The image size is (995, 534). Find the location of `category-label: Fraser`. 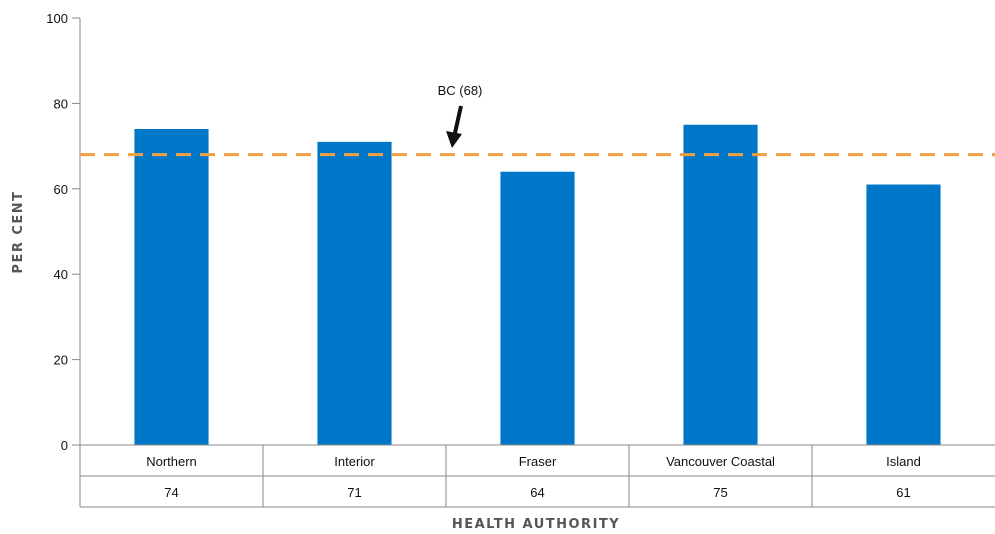

category-label: Fraser is located at coordinates (538, 461).